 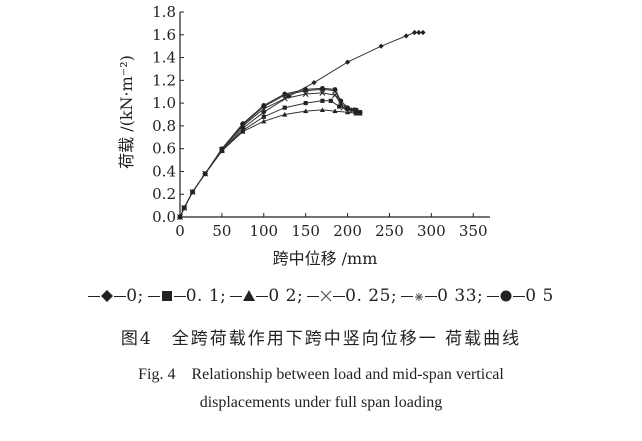 I want to click on legend-item-4: 0. 25;, so click(x=352, y=296).